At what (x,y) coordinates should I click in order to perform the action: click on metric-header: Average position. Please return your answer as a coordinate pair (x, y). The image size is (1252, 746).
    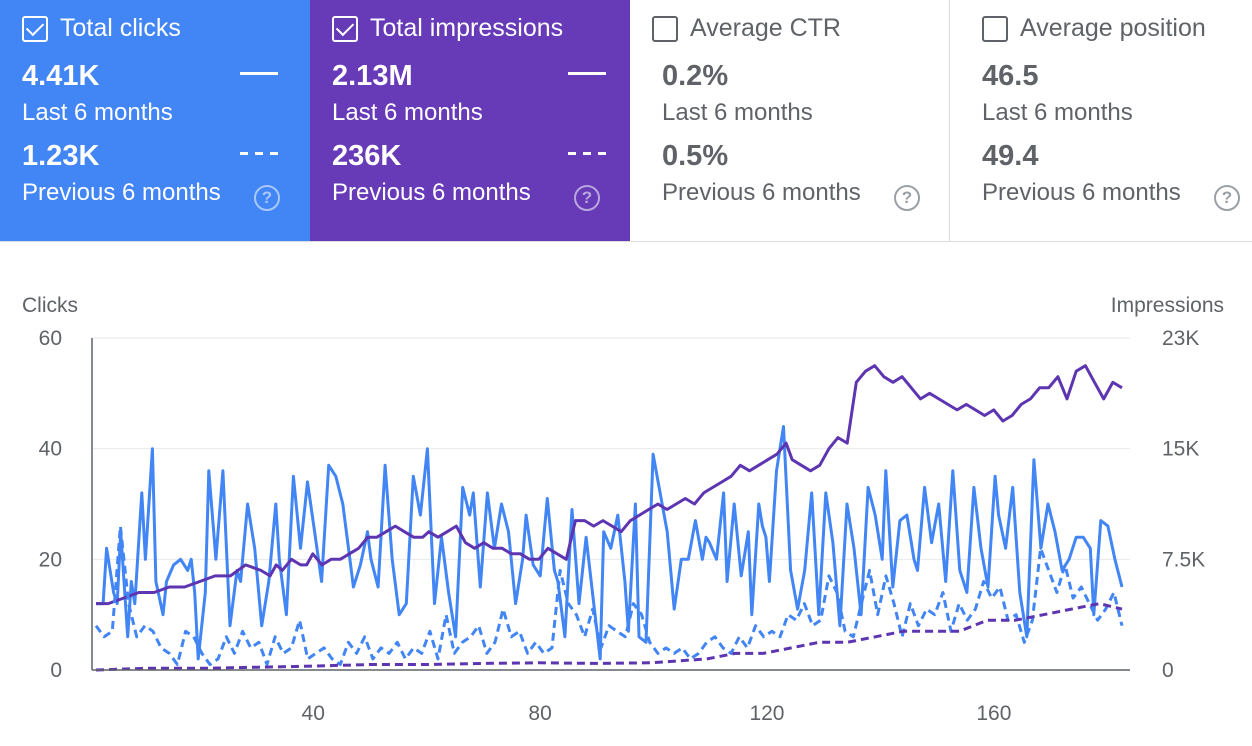
    Looking at the image, I should click on (1094, 28).